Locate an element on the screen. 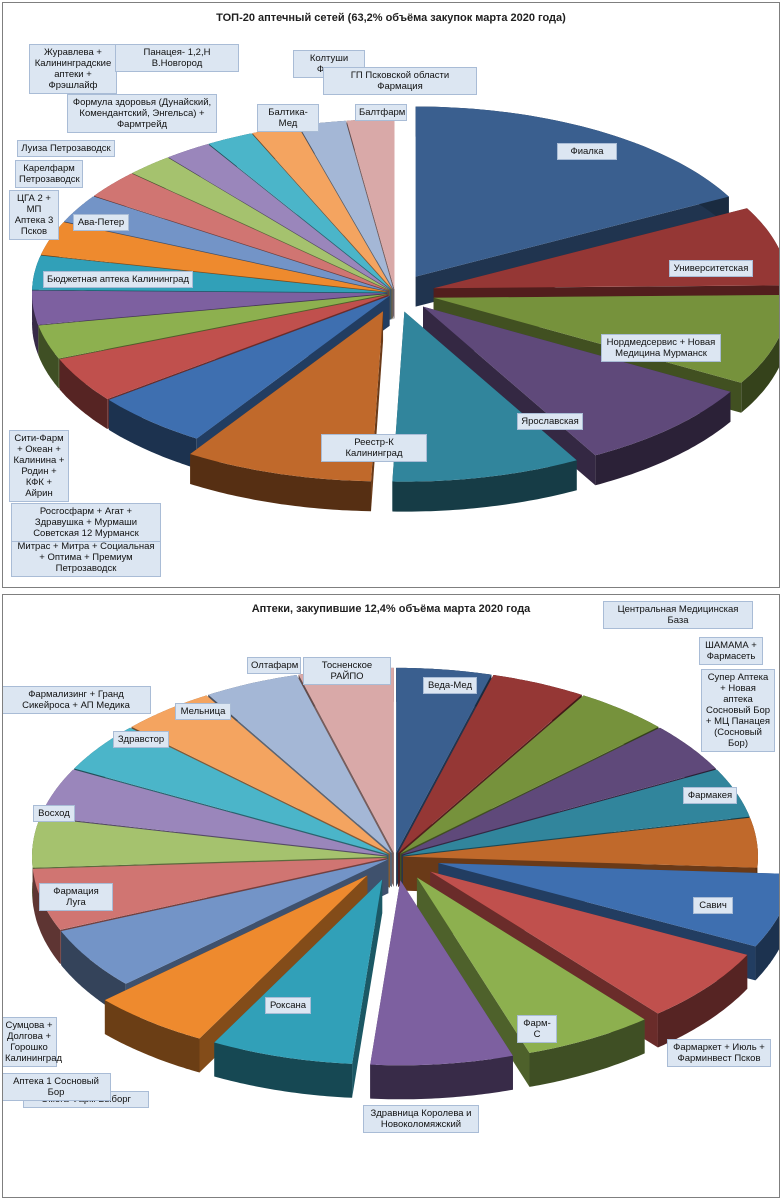  slice-label: Аптека 1 Сосновый Бор is located at coordinates (57, 1087).